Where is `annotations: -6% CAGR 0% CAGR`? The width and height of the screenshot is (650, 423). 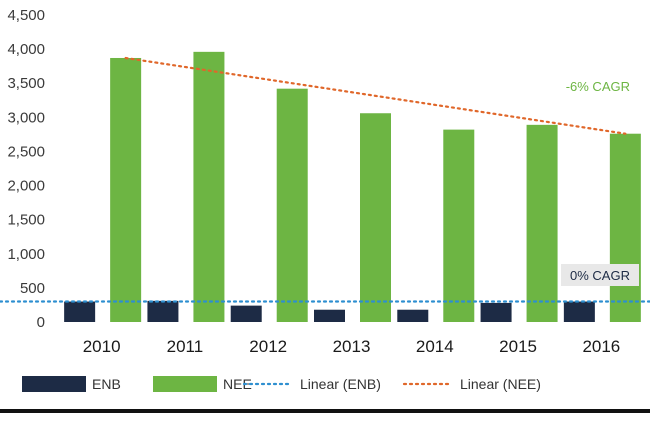
annotations: -6% CAGR 0% CAGR is located at coordinates (600, 182).